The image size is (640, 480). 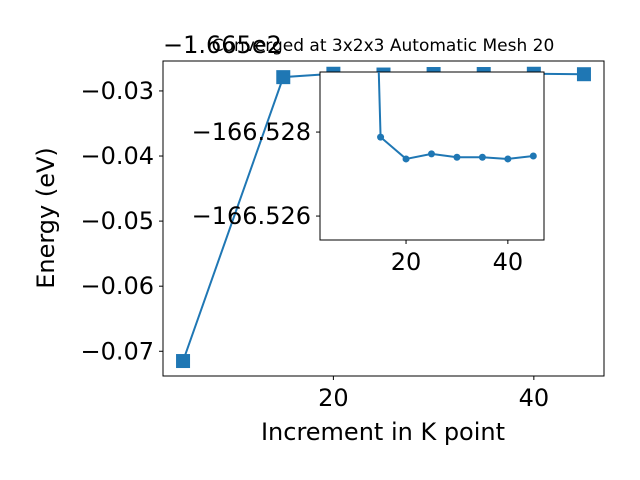 What do you see at coordinates (383, 46) in the screenshot?
I see `chart-title: Converged at 3x2x3 Automatic Mesh 20` at bounding box center [383, 46].